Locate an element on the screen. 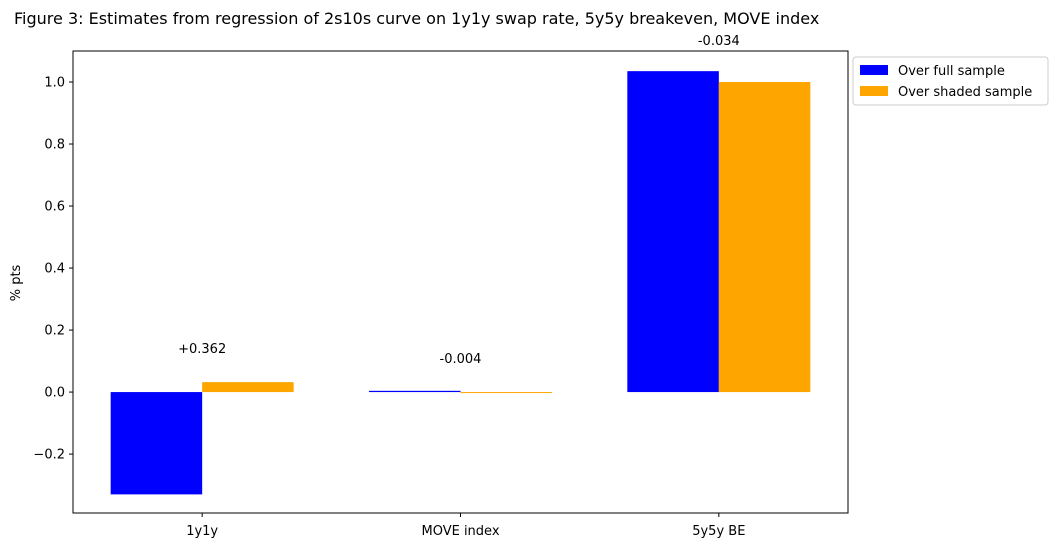  y-axis-label: % pts is located at coordinates (16, 282).